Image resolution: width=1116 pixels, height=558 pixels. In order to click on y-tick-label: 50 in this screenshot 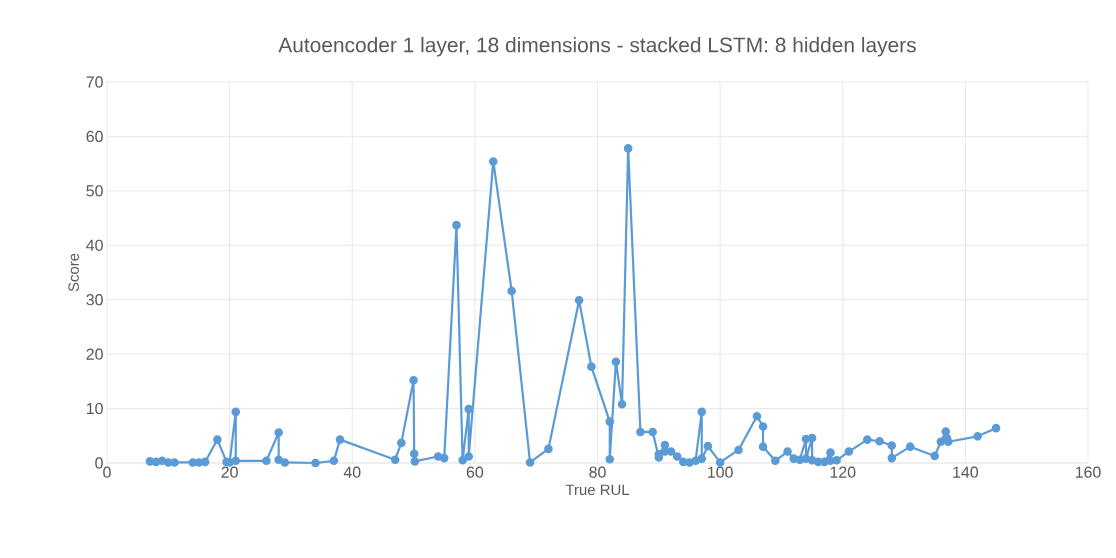, I will do `click(94, 191)`.